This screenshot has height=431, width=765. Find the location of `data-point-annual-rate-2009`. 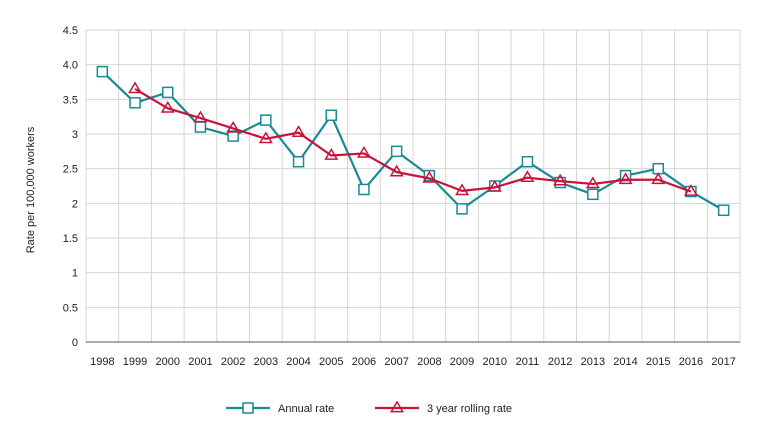

data-point-annual-rate-2009 is located at coordinates (462, 209).